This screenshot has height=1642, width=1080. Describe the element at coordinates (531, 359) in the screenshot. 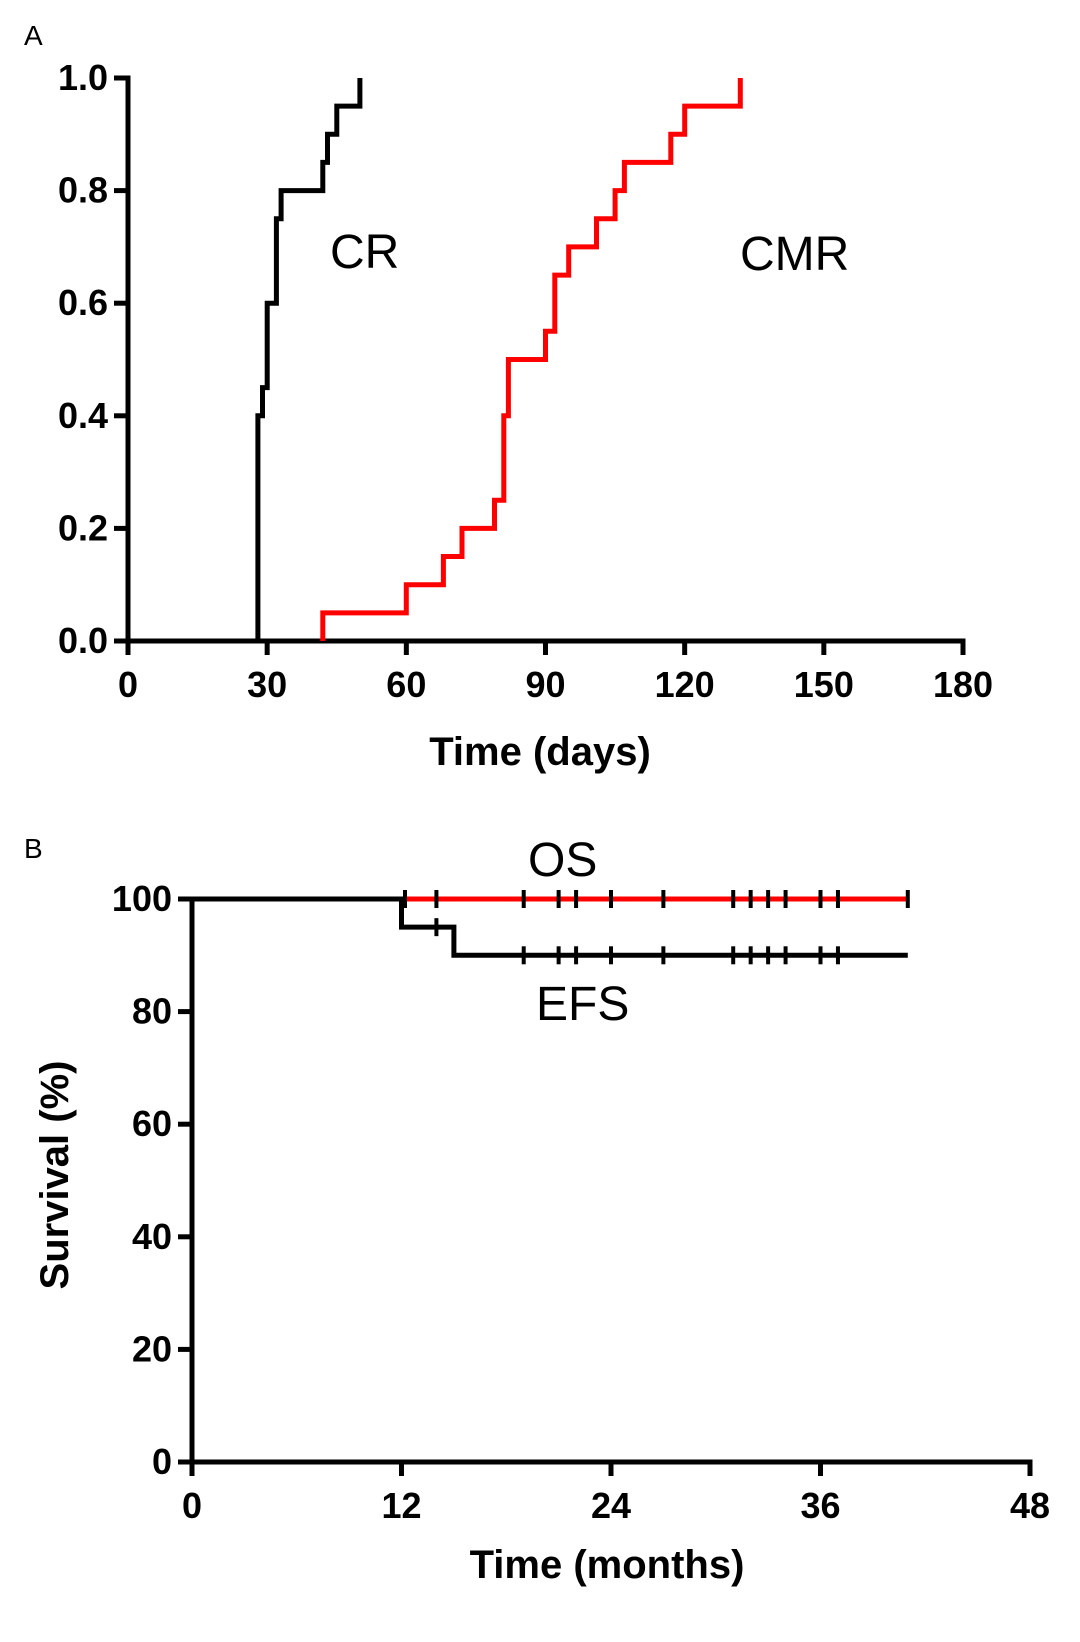

I see `series-cmr-line` at that location.